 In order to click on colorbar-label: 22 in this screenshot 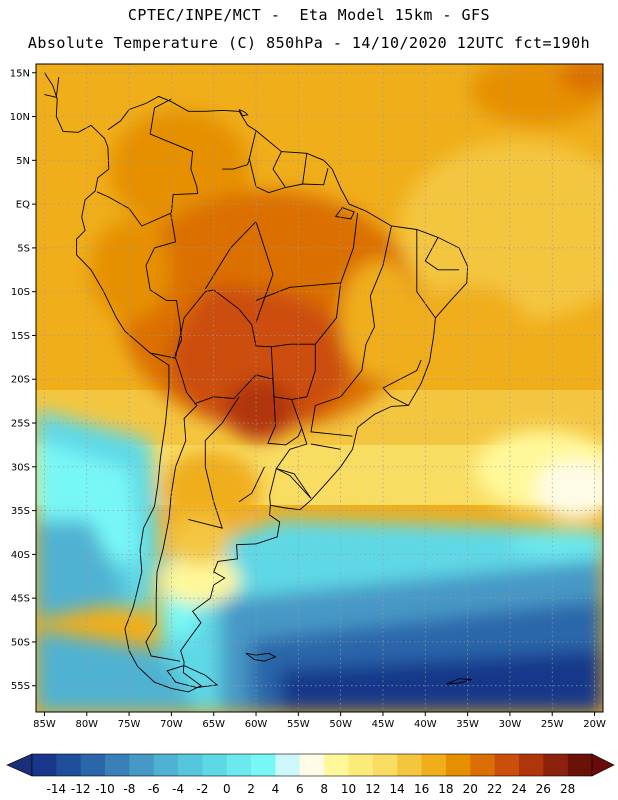, I will do `click(494, 789)`.